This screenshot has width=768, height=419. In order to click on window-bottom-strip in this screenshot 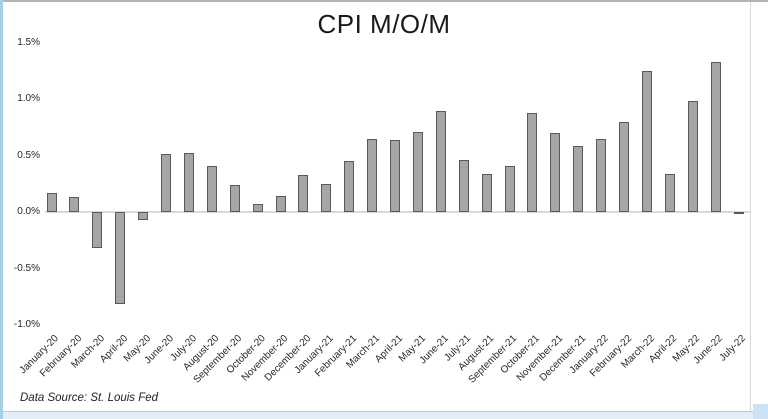, I will do `click(385, 415)`.